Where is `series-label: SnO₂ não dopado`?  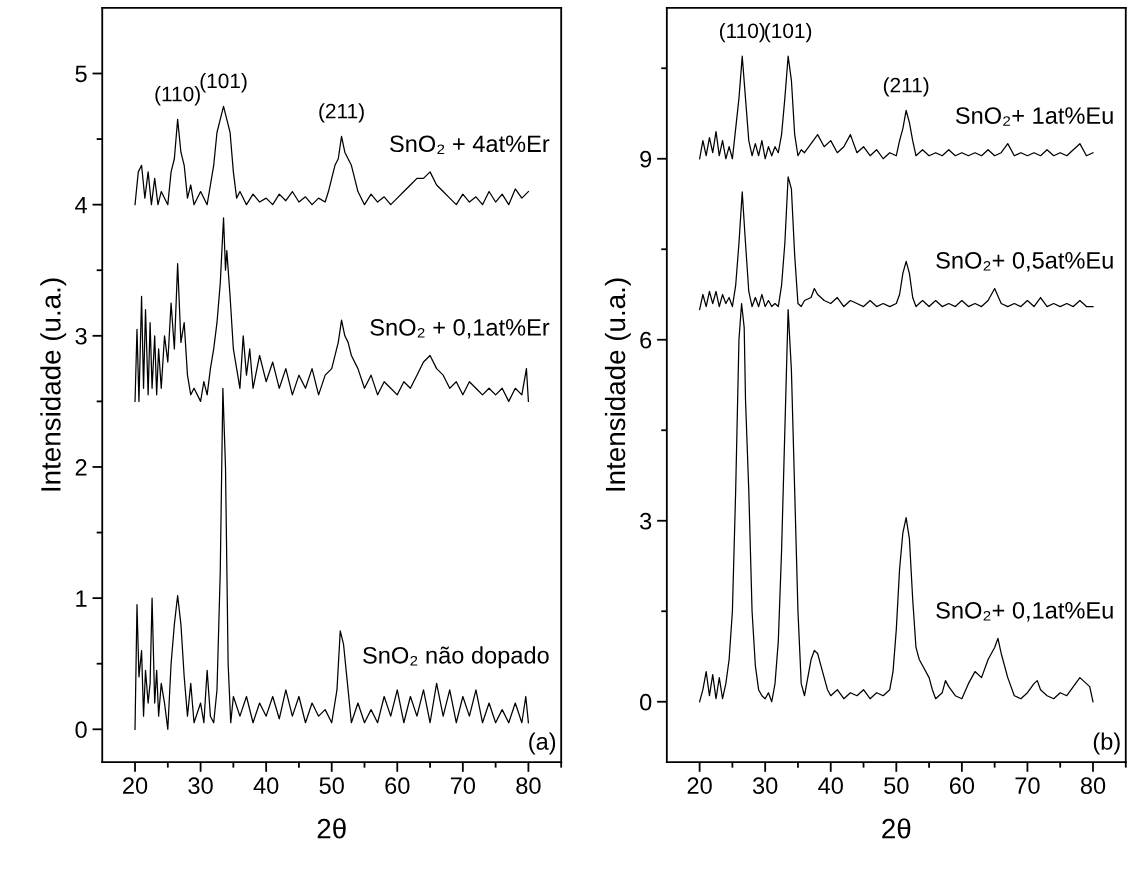 series-label: SnO₂ não dopado is located at coordinates (456, 657).